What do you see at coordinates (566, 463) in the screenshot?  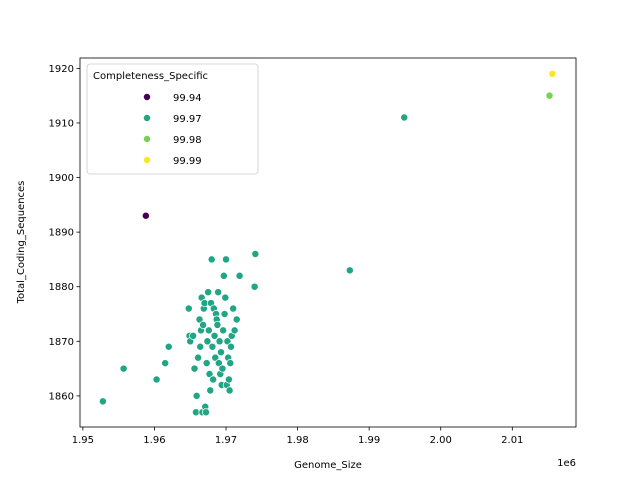 I see `x-axis-offset-label: 1e6` at bounding box center [566, 463].